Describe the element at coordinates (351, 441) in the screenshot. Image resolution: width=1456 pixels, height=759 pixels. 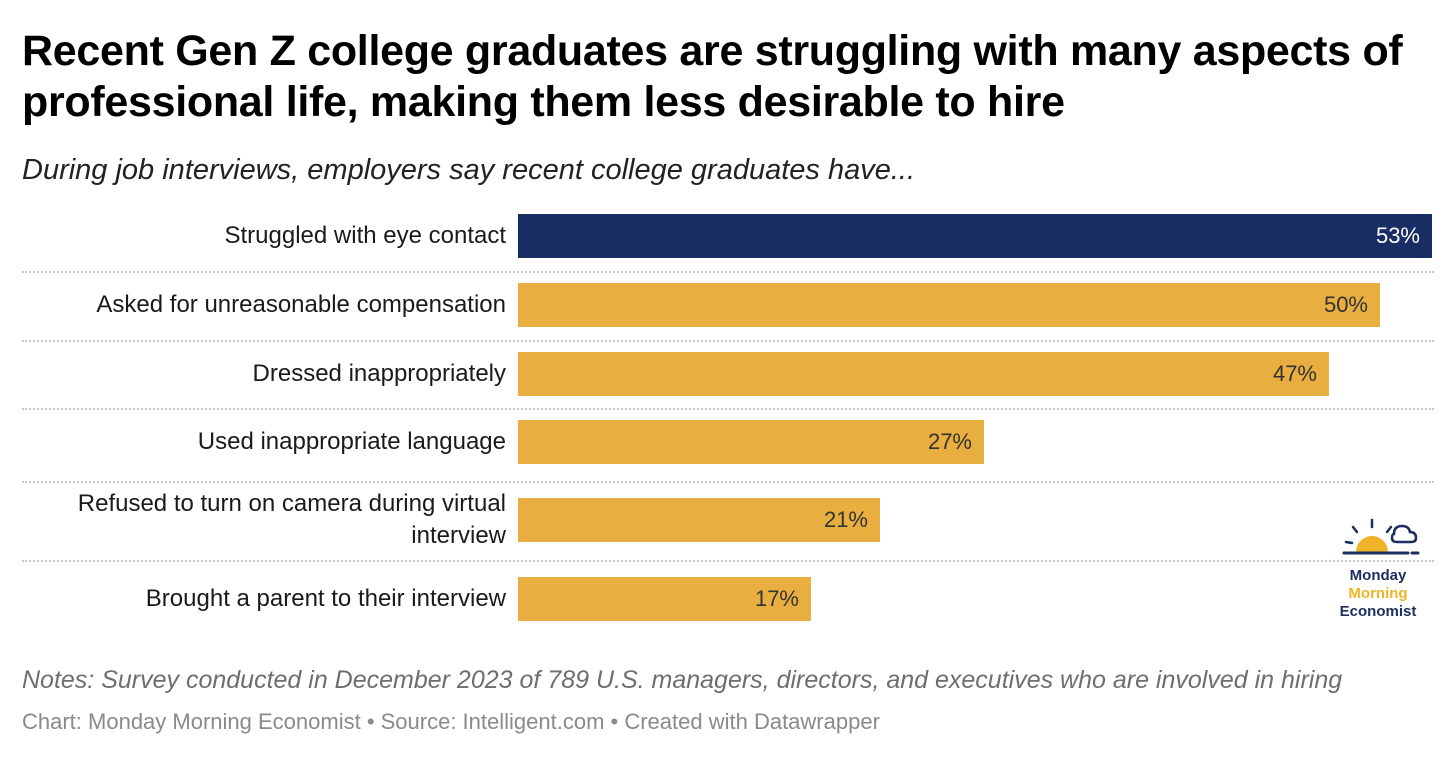
I see `category-label: Used inappropriate language` at that location.